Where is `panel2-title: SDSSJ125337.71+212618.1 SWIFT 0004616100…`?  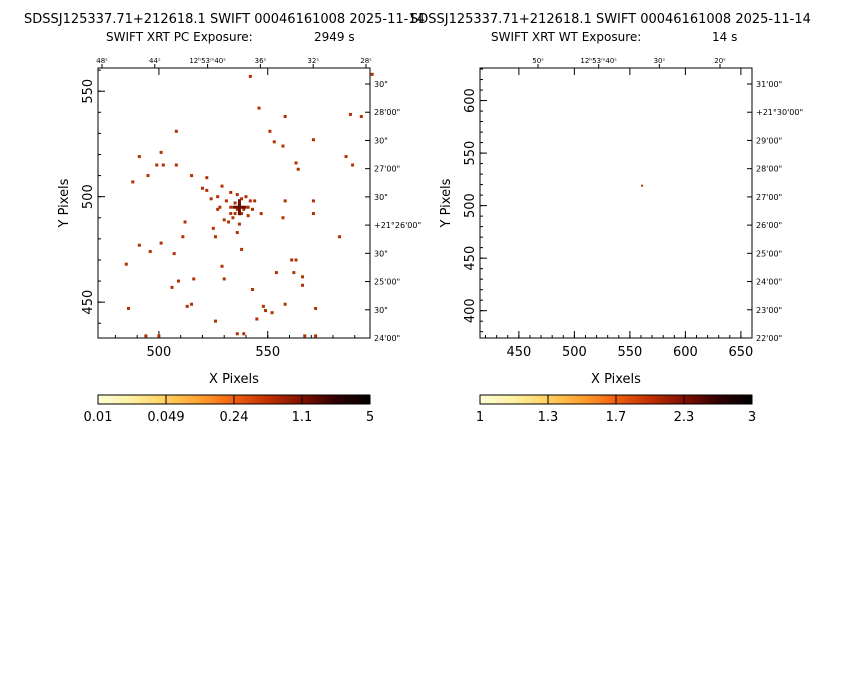
panel2-title: SDSSJ125337.71+212618.1 SWIFT 0004616100… is located at coordinates (610, 19).